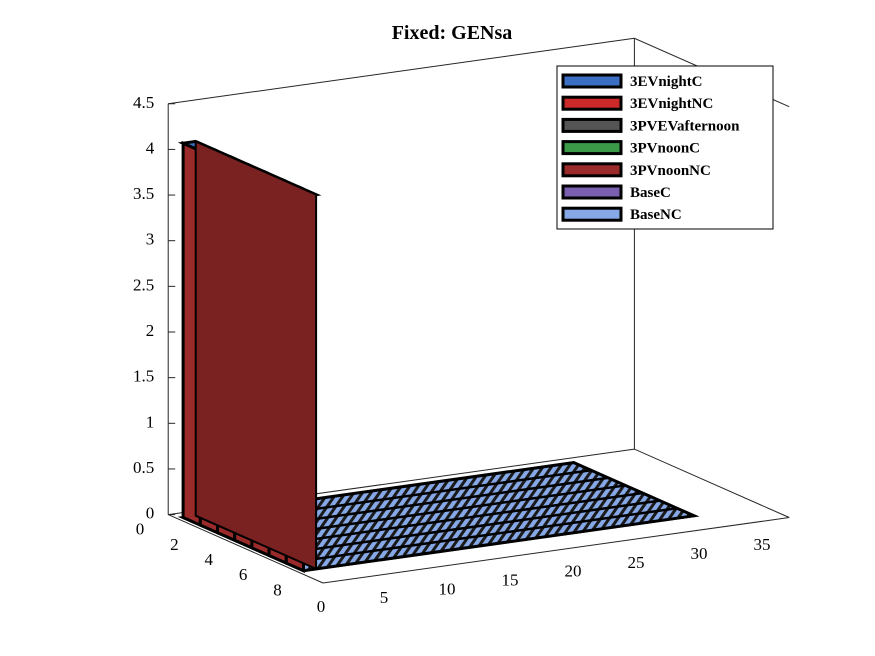 Image resolution: width=875 pixels, height=656 pixels. Describe the element at coordinates (447, 588) in the screenshot. I see `x-tick-label: 10` at that location.